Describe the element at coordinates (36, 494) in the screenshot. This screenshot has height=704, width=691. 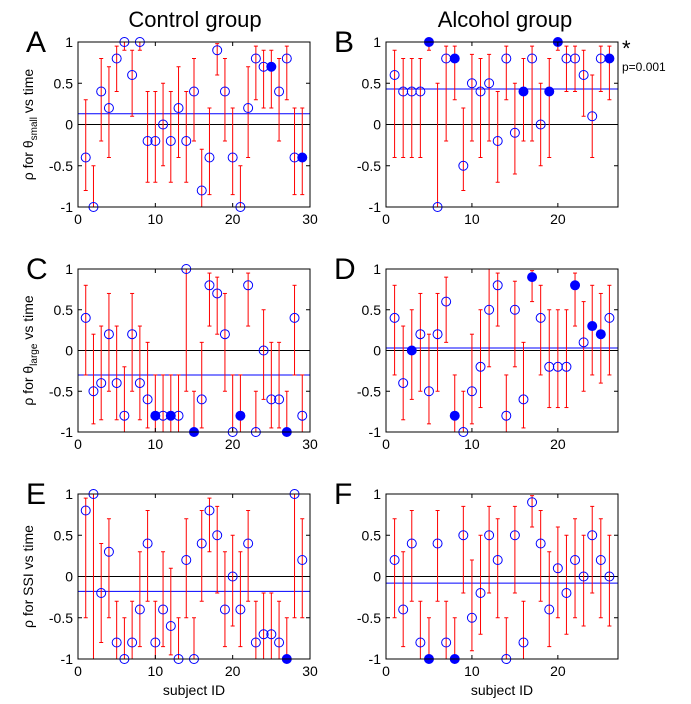
I see `panel-letter: E` at that location.